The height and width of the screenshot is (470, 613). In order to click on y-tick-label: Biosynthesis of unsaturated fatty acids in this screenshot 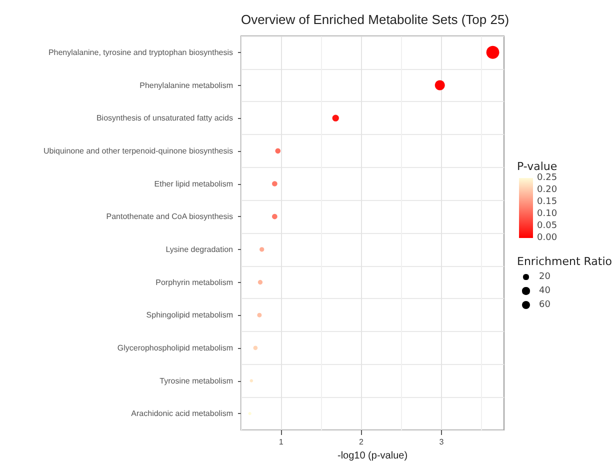, I will do `click(164, 118)`.